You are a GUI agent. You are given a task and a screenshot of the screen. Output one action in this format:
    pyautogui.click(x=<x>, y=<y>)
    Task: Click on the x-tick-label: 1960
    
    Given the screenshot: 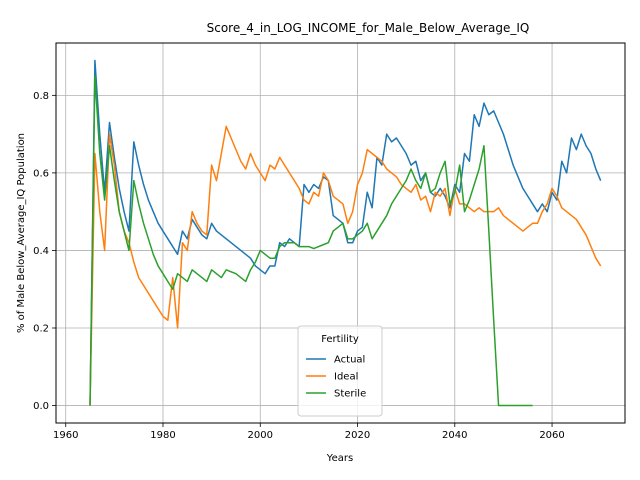 What is the action you would take?
    pyautogui.click(x=65, y=435)
    